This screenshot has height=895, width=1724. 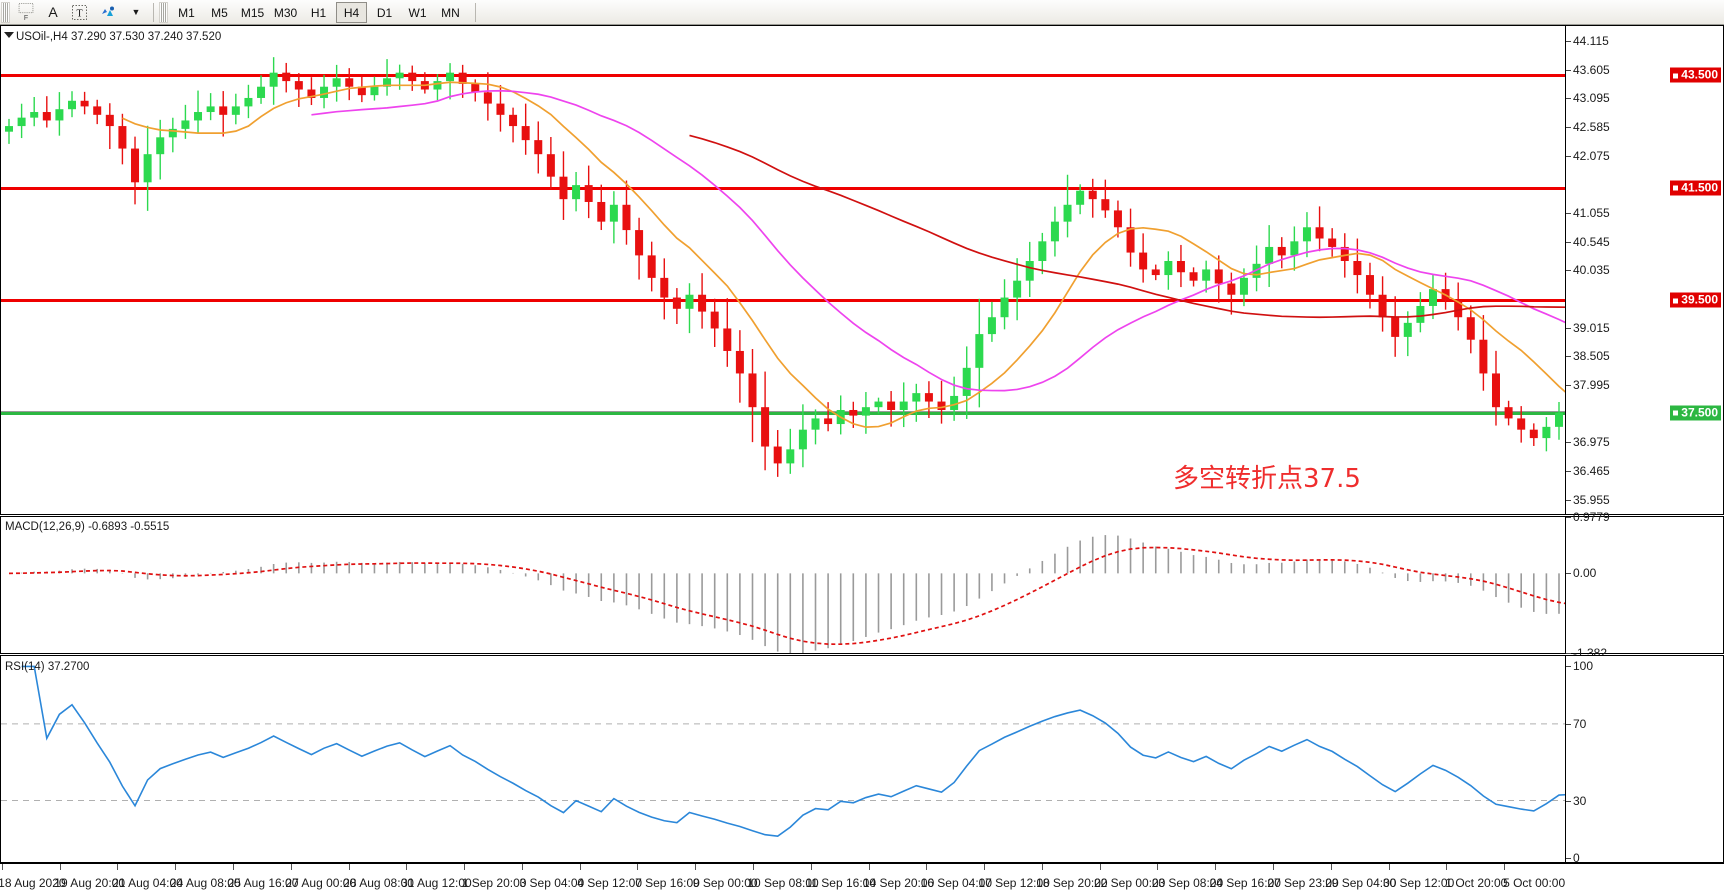 What do you see at coordinates (1303, 883) in the screenshot?
I see `time-axis-label: 27 Sep 23:00` at bounding box center [1303, 883].